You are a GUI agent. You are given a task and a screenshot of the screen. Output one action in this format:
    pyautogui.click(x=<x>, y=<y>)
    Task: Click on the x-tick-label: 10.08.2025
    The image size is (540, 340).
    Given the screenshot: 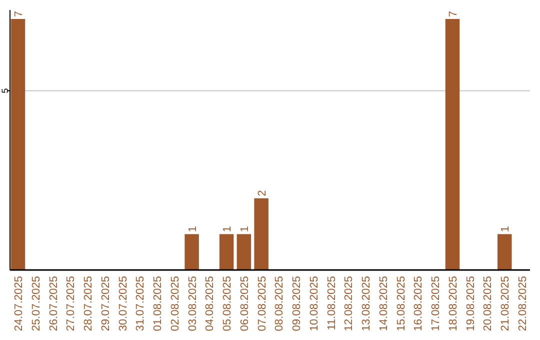 What is the action you would take?
    pyautogui.click(x=314, y=304)
    